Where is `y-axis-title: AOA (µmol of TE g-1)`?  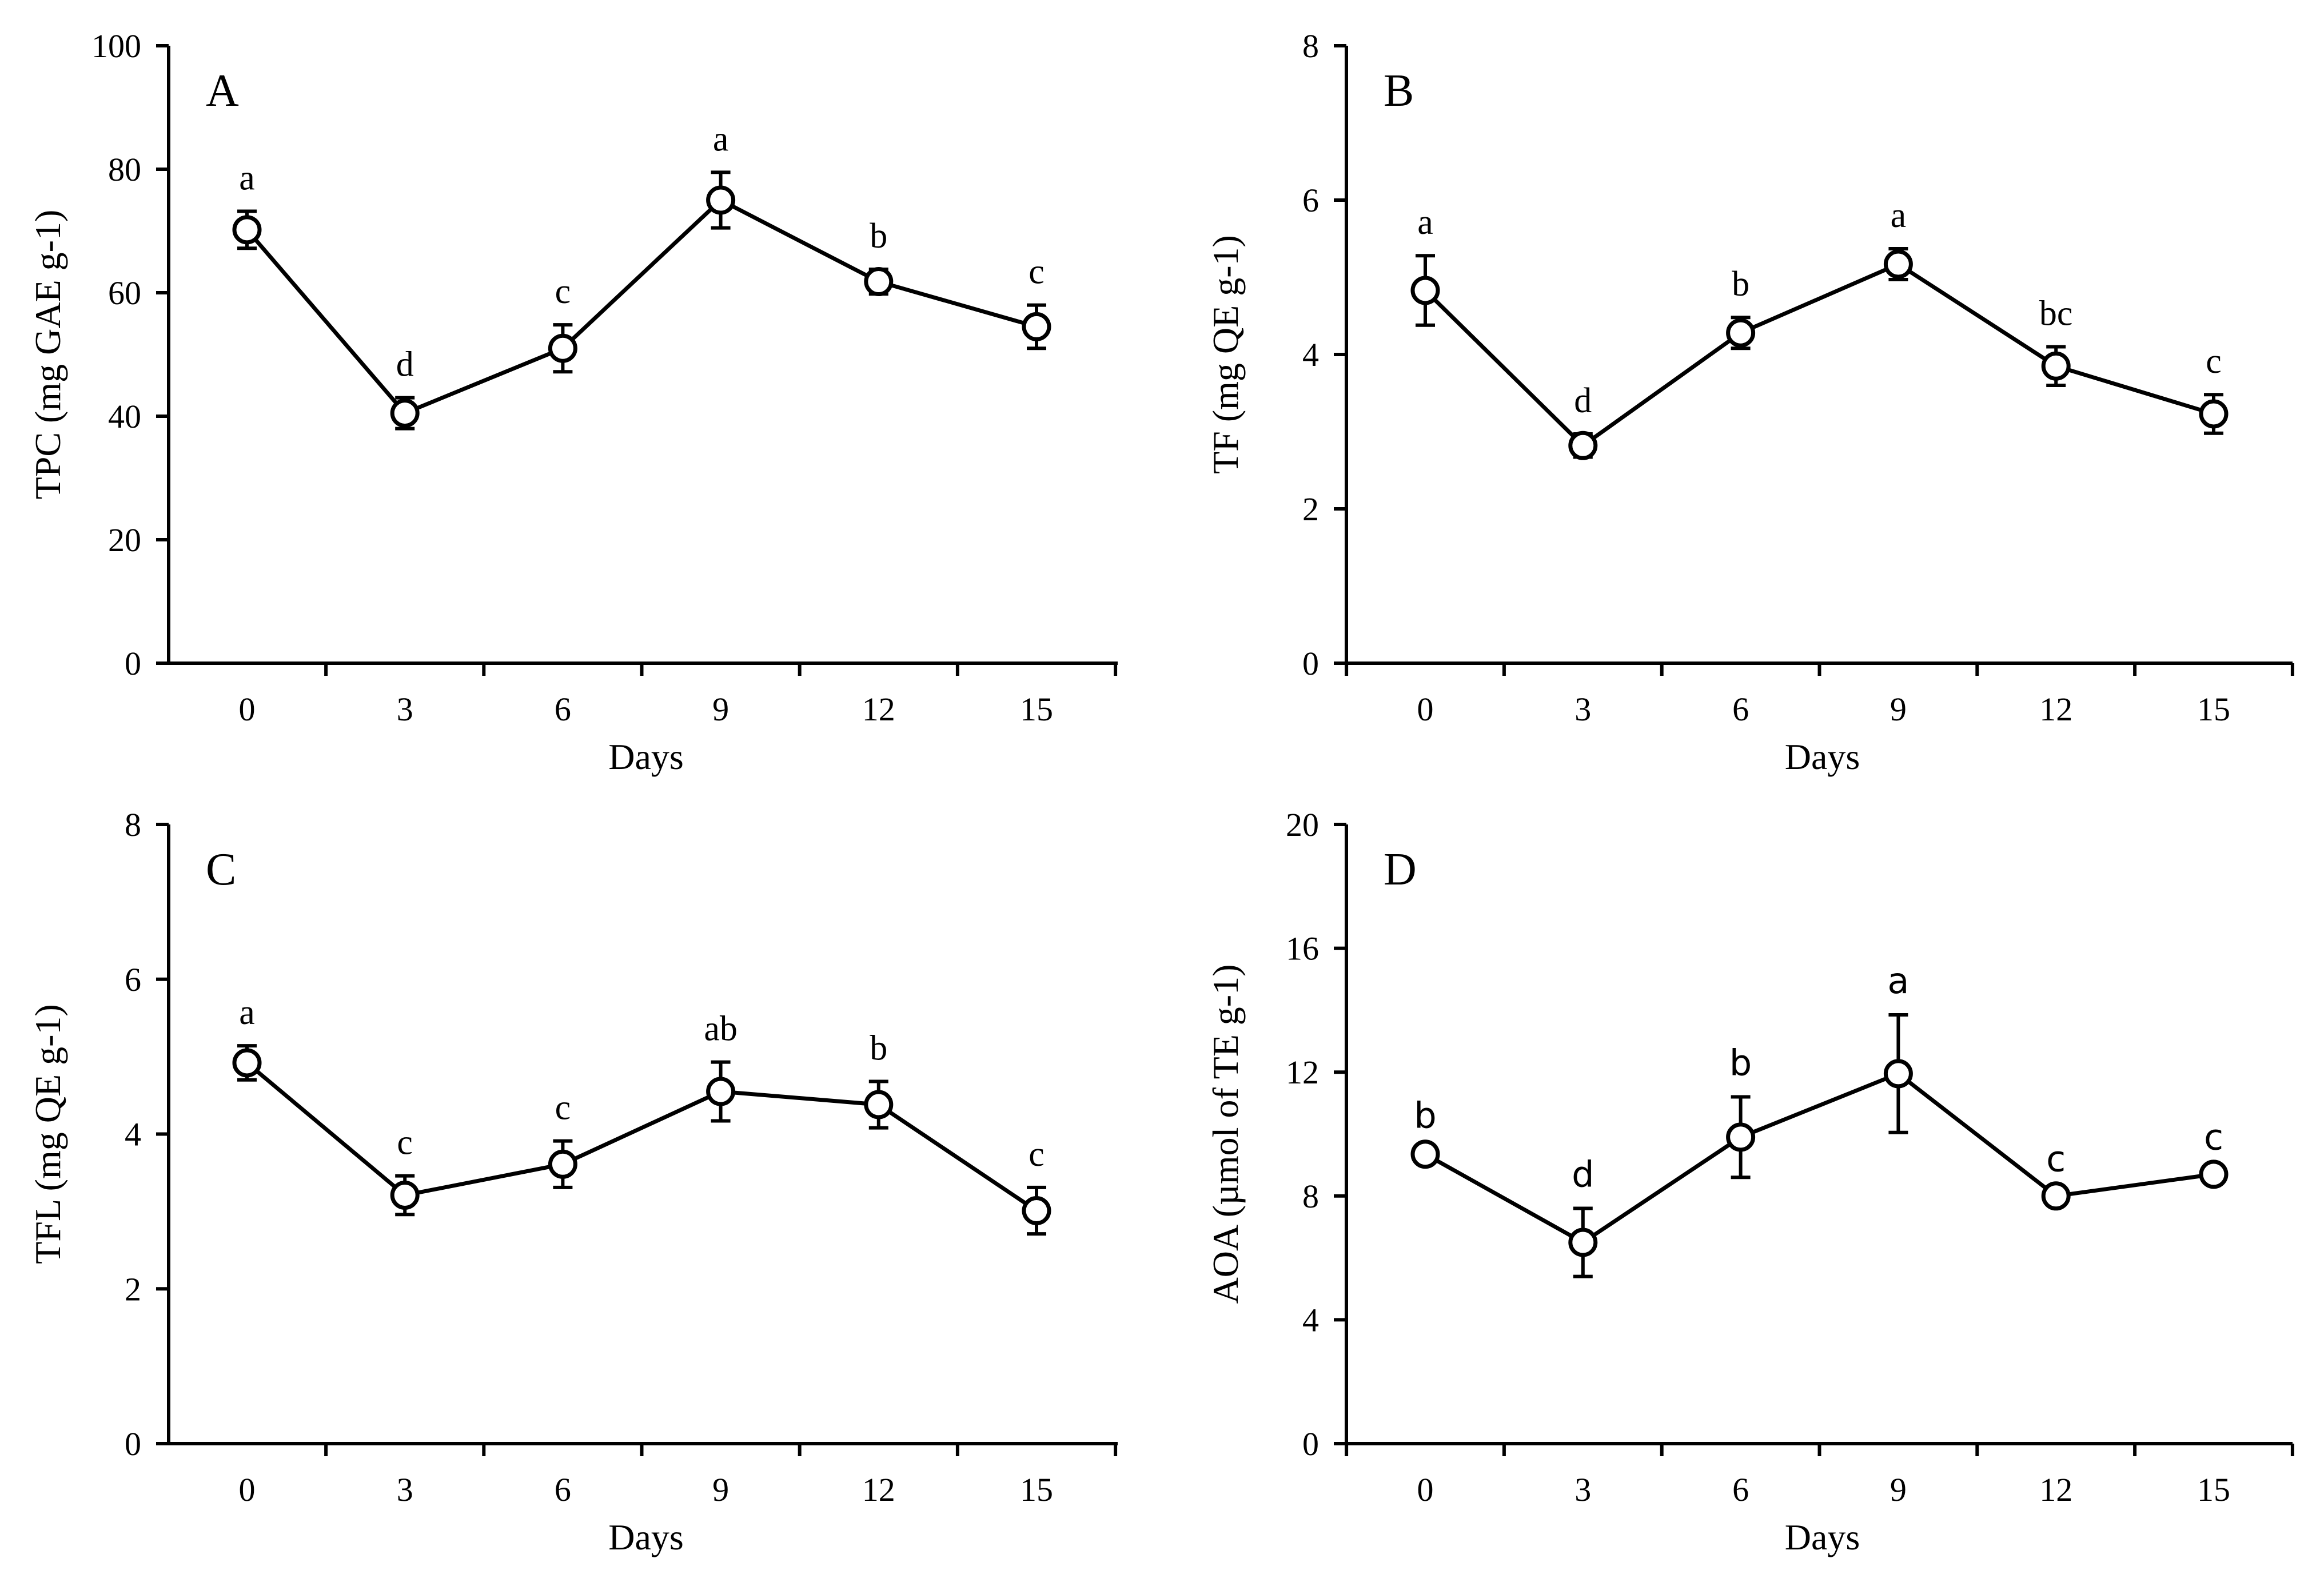 y-axis-title: AOA (µmol of TE g-1) is located at coordinates (1226, 1134).